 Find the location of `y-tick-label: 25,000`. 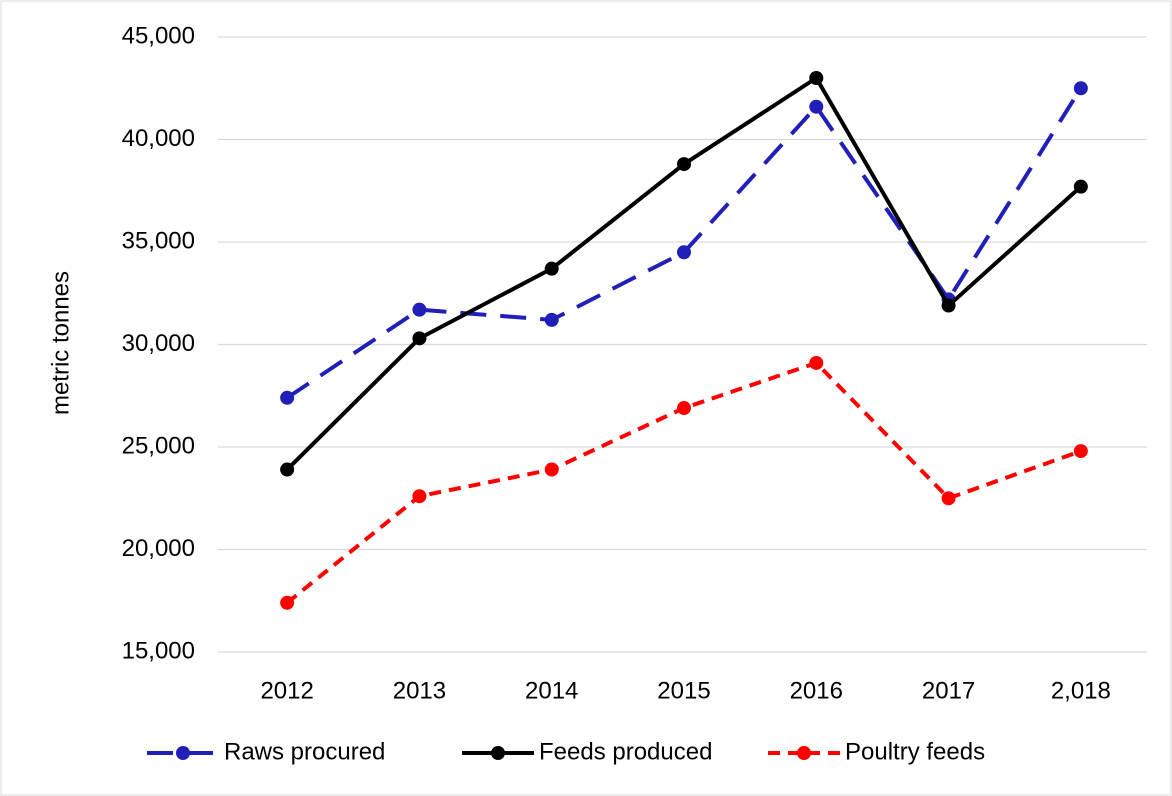

y-tick-label: 25,000 is located at coordinates (158, 445).